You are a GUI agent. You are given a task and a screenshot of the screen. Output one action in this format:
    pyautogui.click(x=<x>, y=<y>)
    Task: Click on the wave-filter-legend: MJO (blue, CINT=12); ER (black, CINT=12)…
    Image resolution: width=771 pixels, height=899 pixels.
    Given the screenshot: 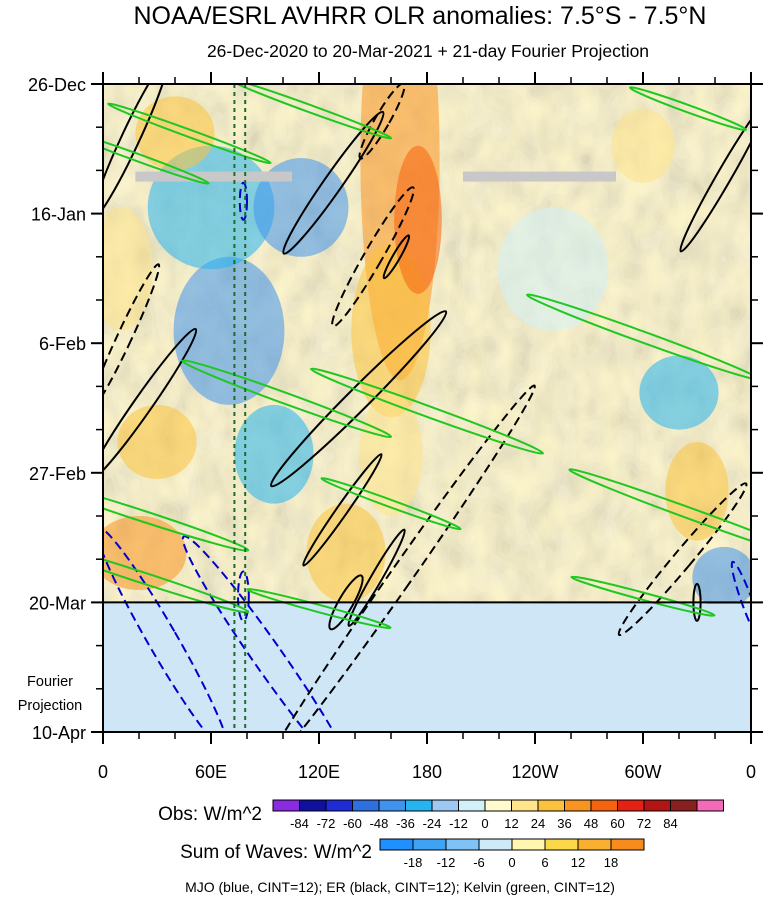 What is the action you would take?
    pyautogui.click(x=400, y=887)
    